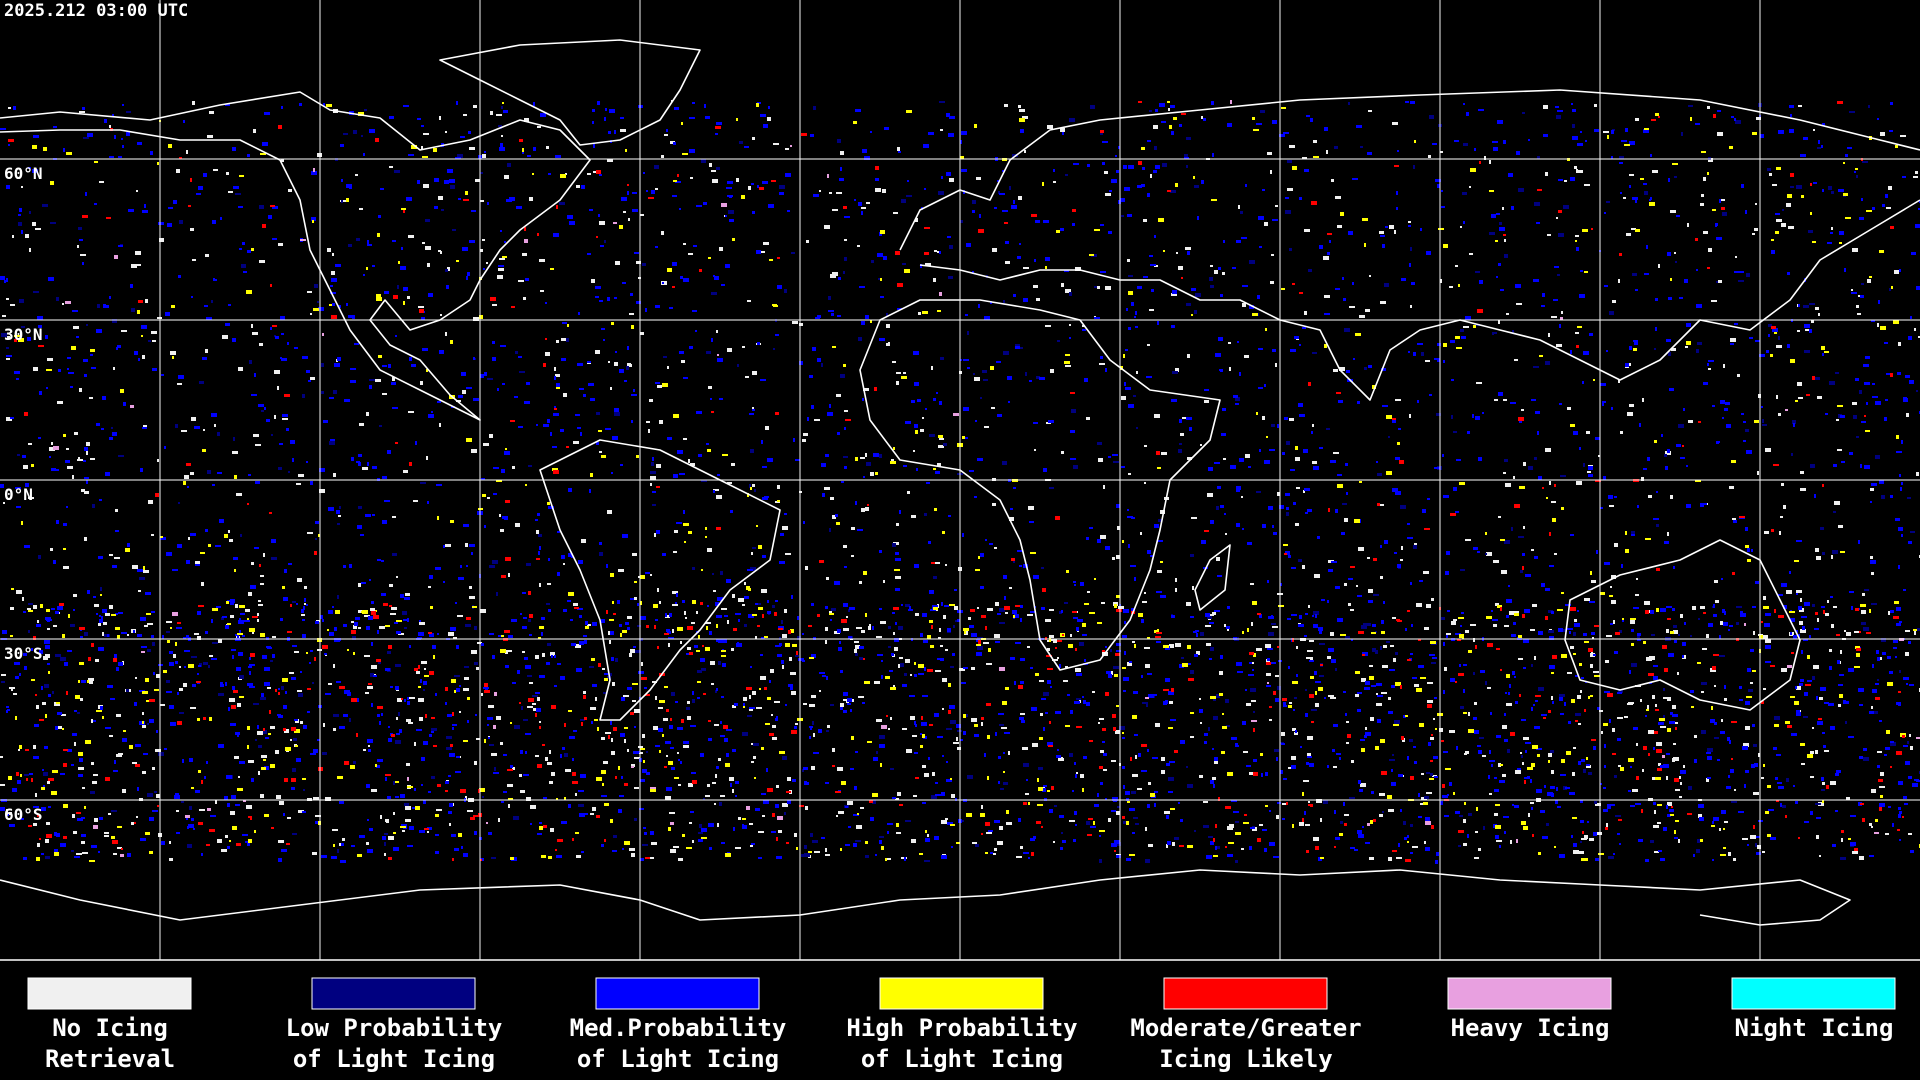  I want to click on south-america, so click(660, 580).